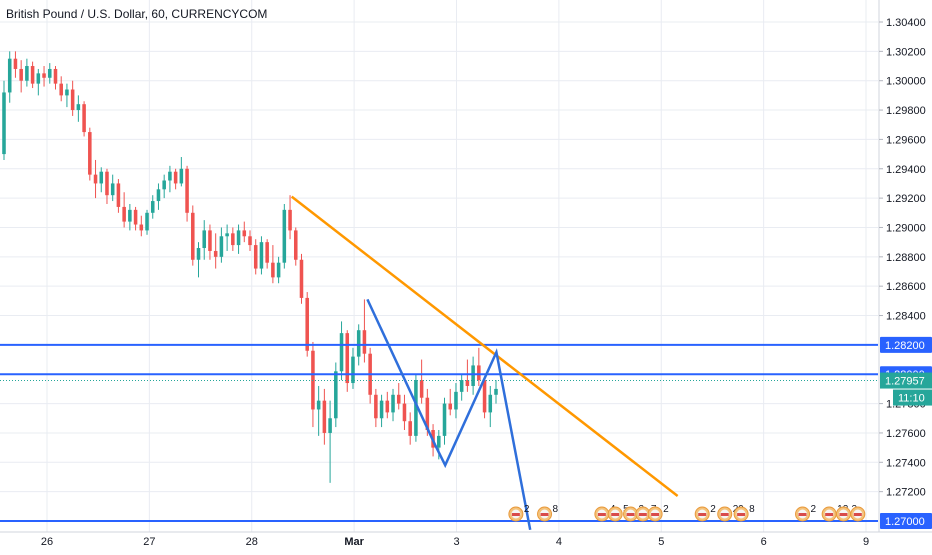 This screenshot has width=932, height=555. I want to click on level-price-label: 1.28200, so click(905, 346).